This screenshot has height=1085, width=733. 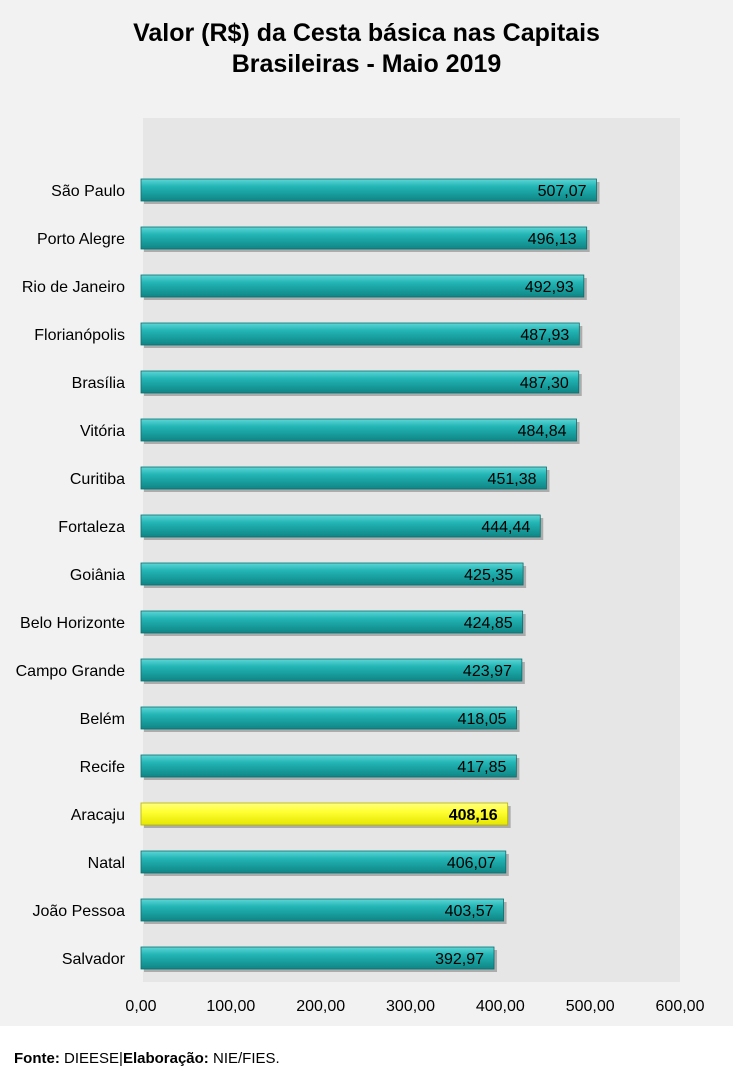 I want to click on value-label-brasilia: 487,30, so click(x=544, y=383).